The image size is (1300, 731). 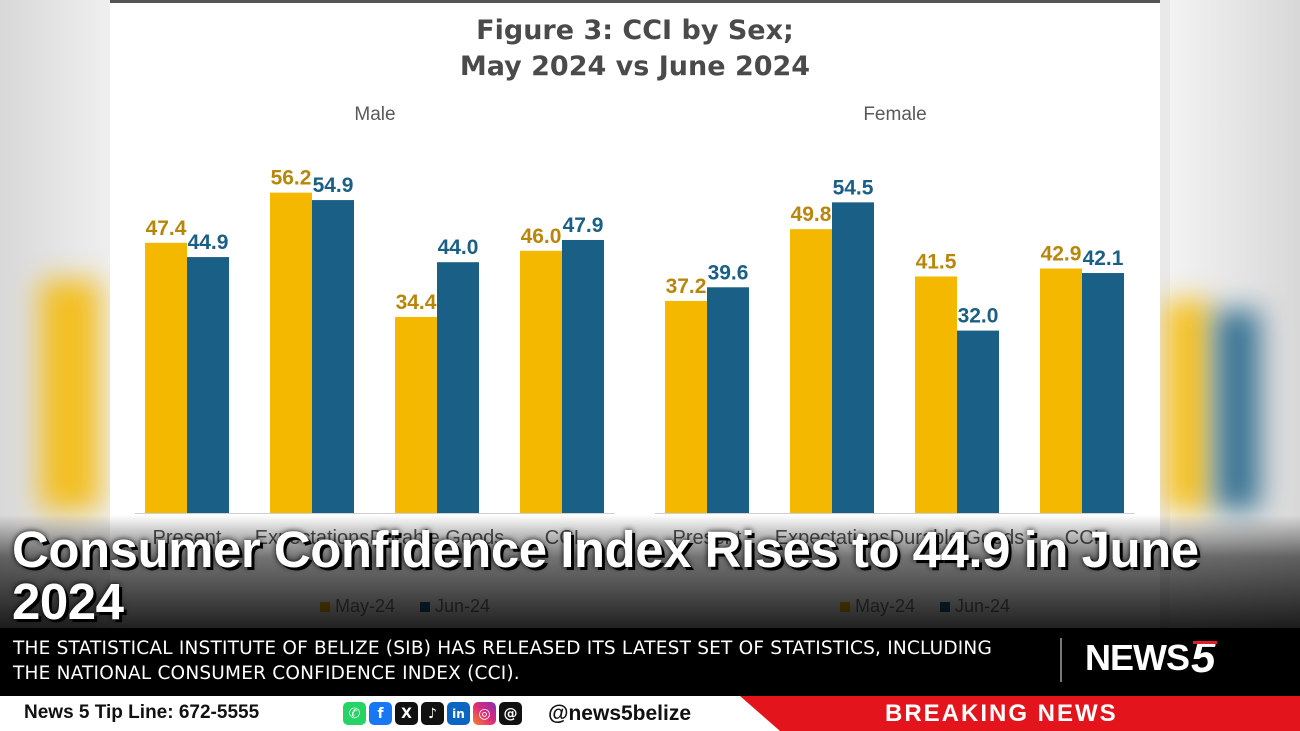 What do you see at coordinates (620, 713) in the screenshot?
I see `social-handle: @news5belize` at bounding box center [620, 713].